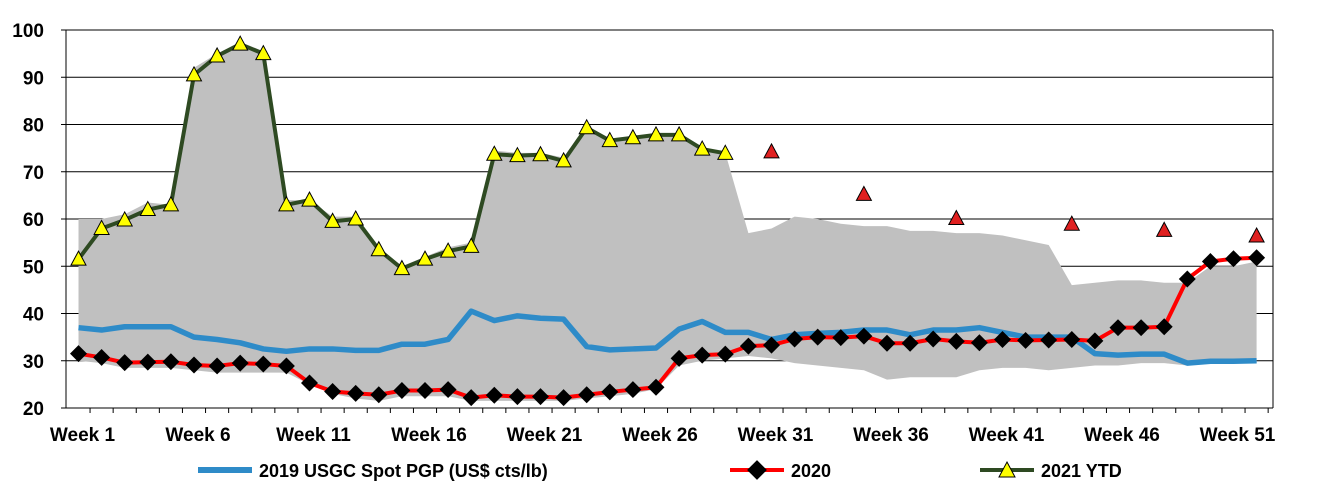  What do you see at coordinates (33, 362) in the screenshot?
I see `y-tick-label: 30` at bounding box center [33, 362].